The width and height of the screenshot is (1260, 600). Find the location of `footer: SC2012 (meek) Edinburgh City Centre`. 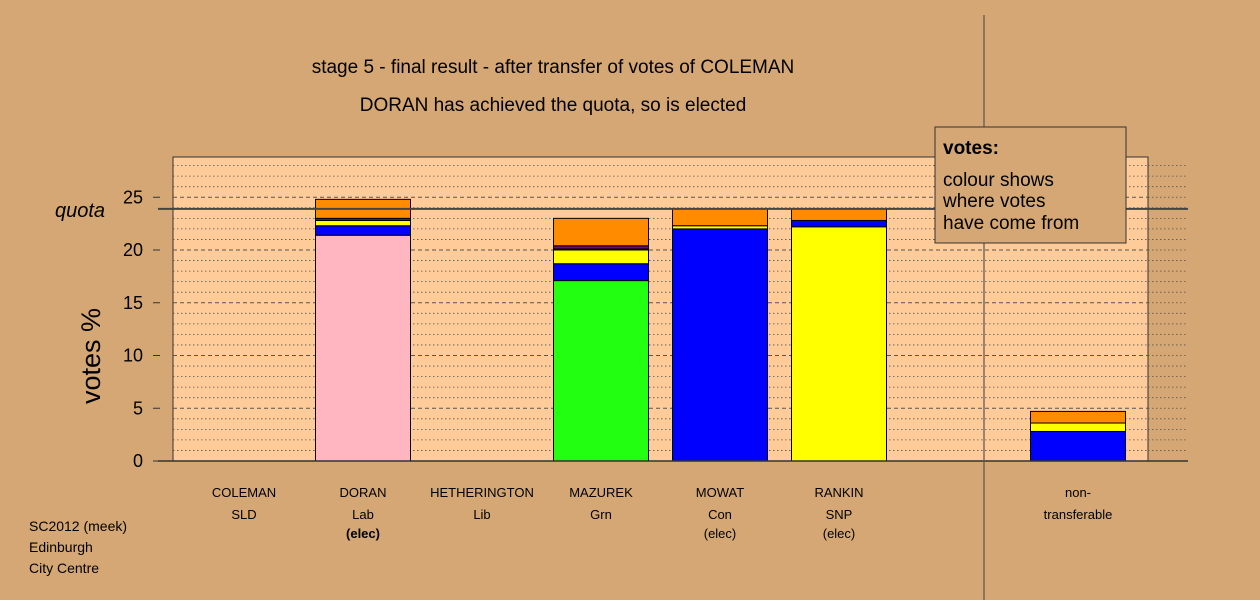

footer: SC2012 (meek) Edinburgh City Centre is located at coordinates (78, 547).